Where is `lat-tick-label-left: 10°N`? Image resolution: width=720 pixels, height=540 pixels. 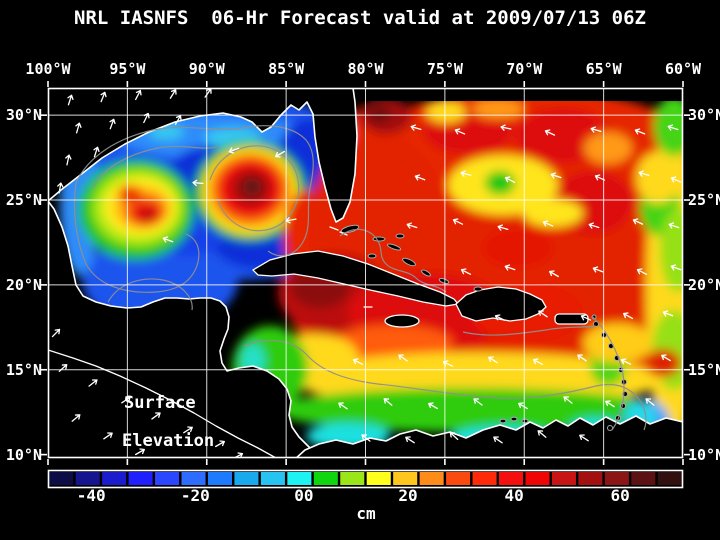
lat-tick-label-left: 10°N is located at coordinates (23, 454).